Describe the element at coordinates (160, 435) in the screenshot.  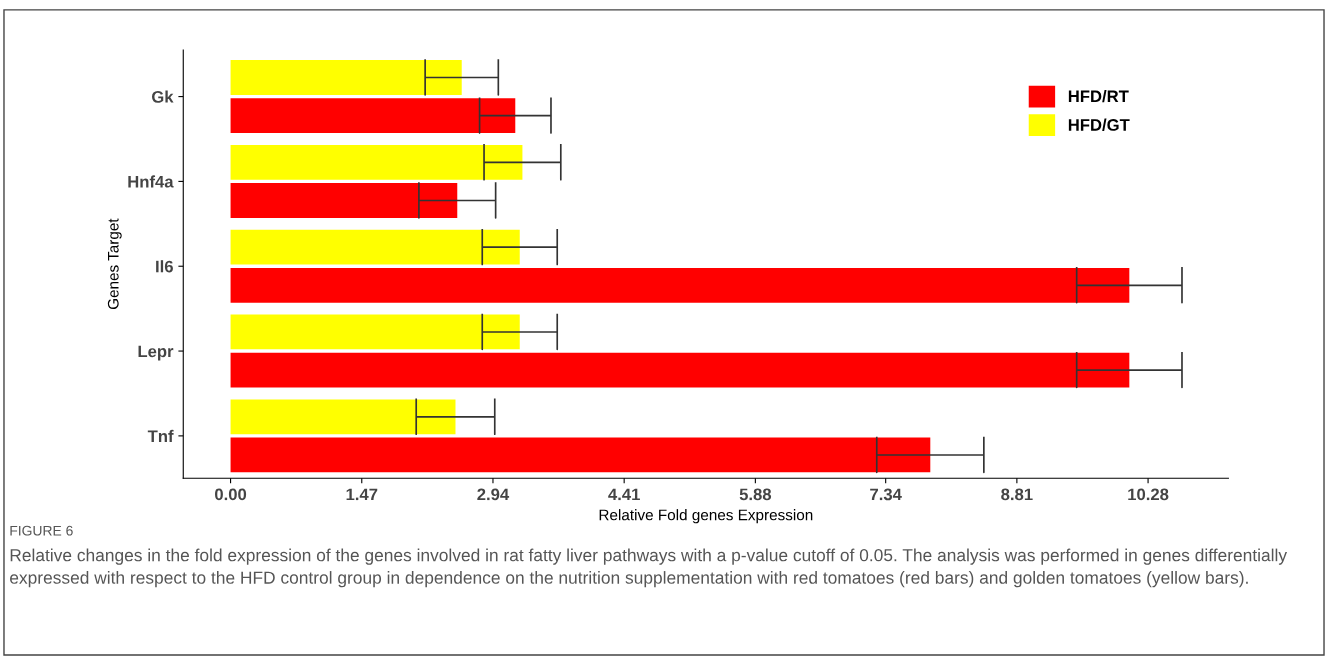
I see `y-tick-label: Tnf` at that location.